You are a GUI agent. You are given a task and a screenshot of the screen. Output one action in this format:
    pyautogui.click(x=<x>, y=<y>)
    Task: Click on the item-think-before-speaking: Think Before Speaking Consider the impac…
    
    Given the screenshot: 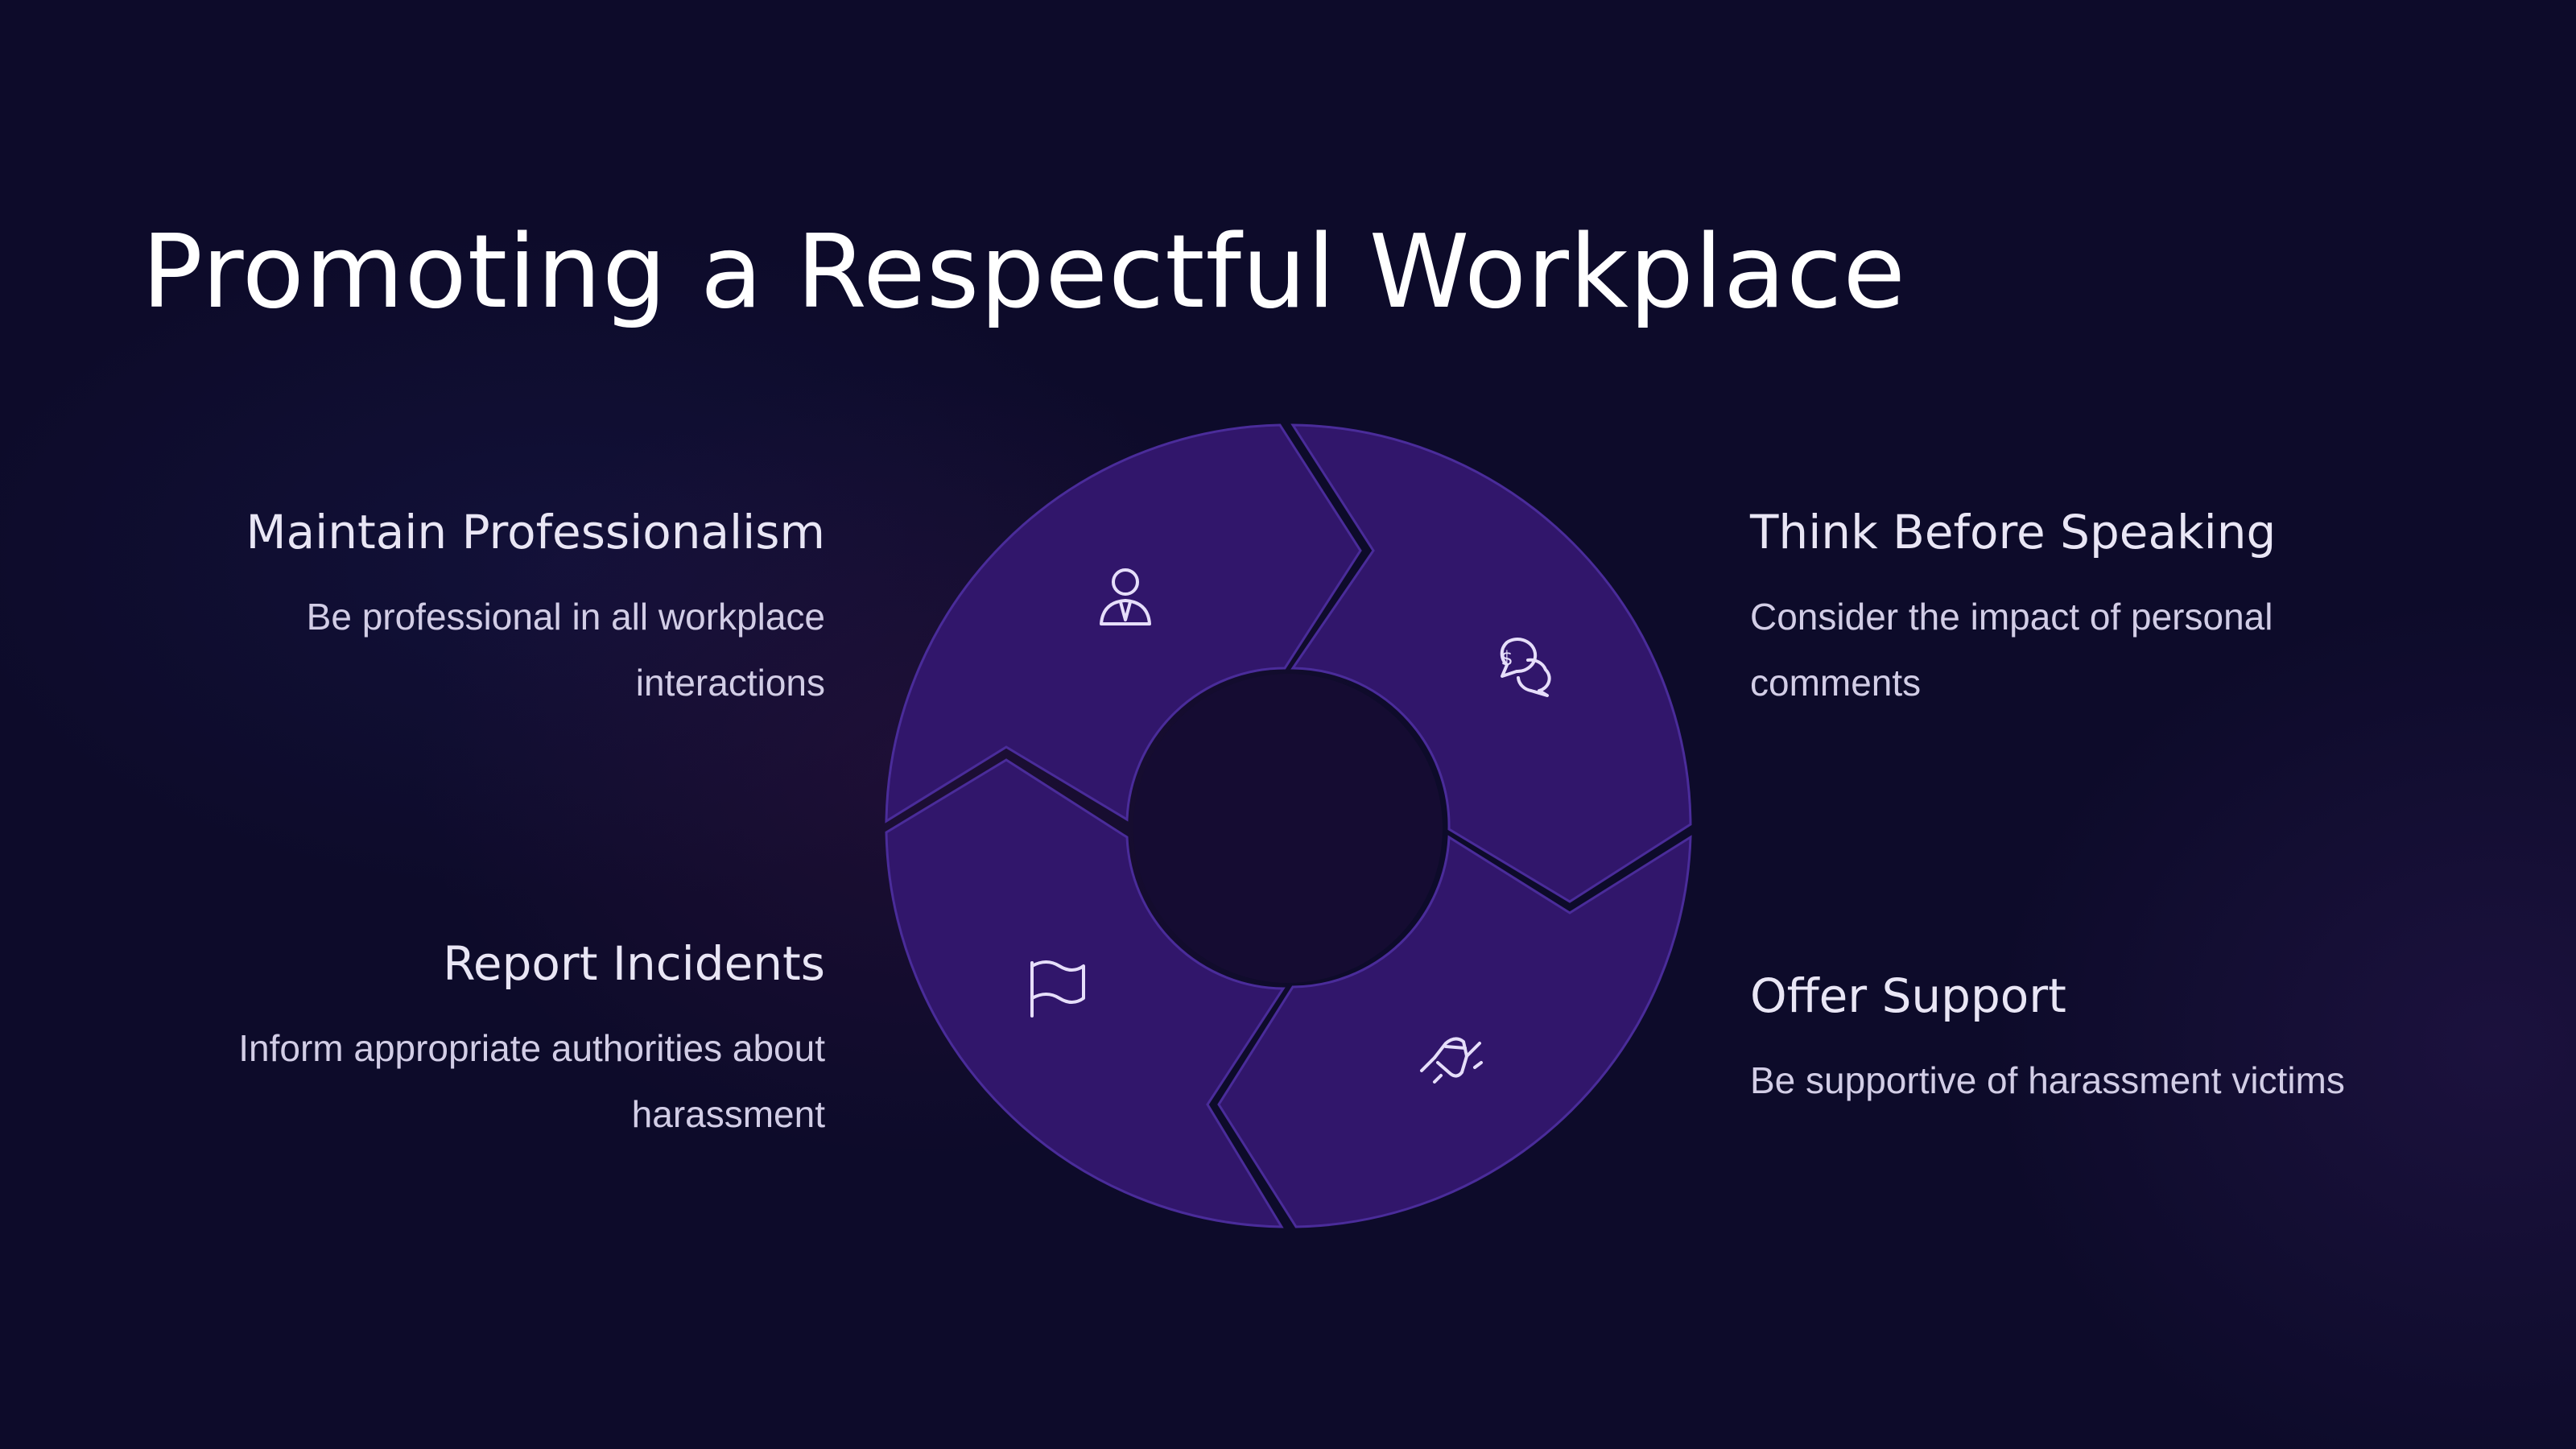 What is the action you would take?
    pyautogui.click(x=2056, y=610)
    